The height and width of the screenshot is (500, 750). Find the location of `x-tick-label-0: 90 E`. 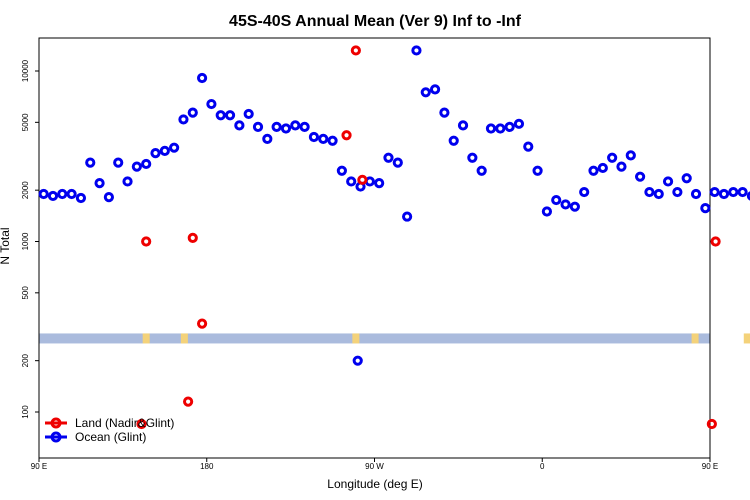

x-tick-label-0: 90 E is located at coordinates (39, 466).